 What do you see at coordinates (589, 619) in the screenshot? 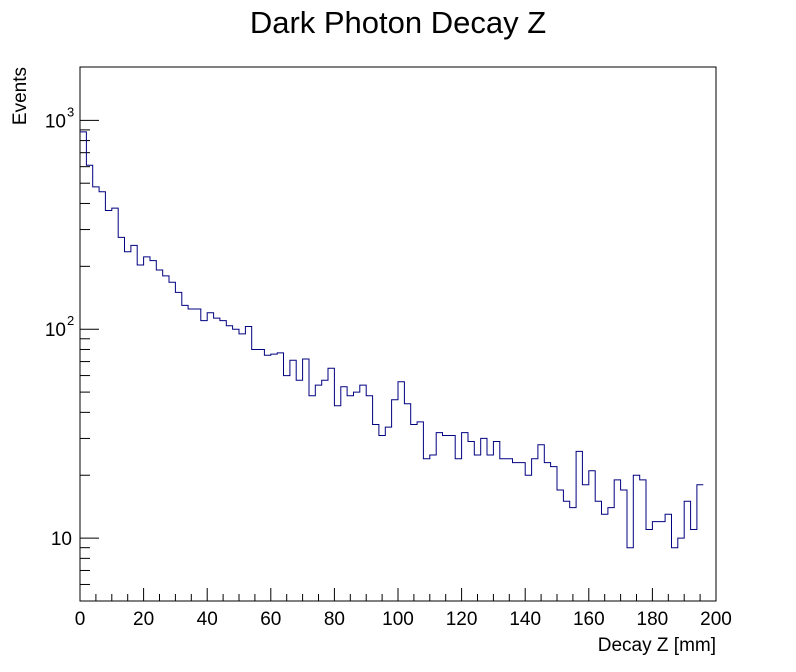
I see `x-tick-label: 160` at bounding box center [589, 619].